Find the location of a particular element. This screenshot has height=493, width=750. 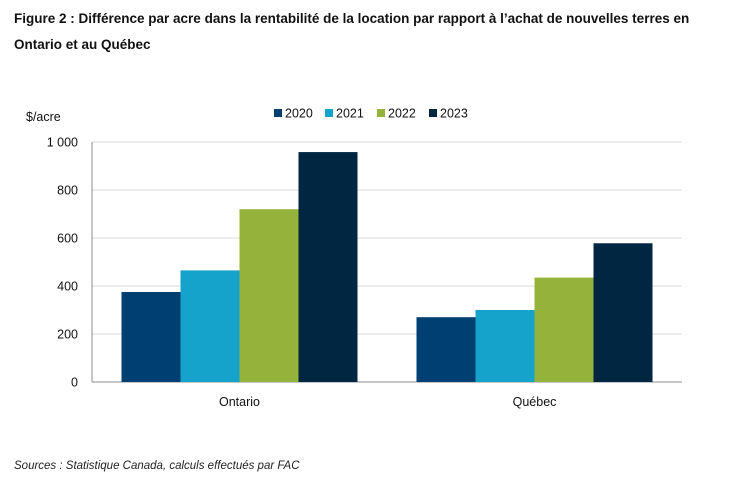

legend-swatch-2023 is located at coordinates (433, 113).